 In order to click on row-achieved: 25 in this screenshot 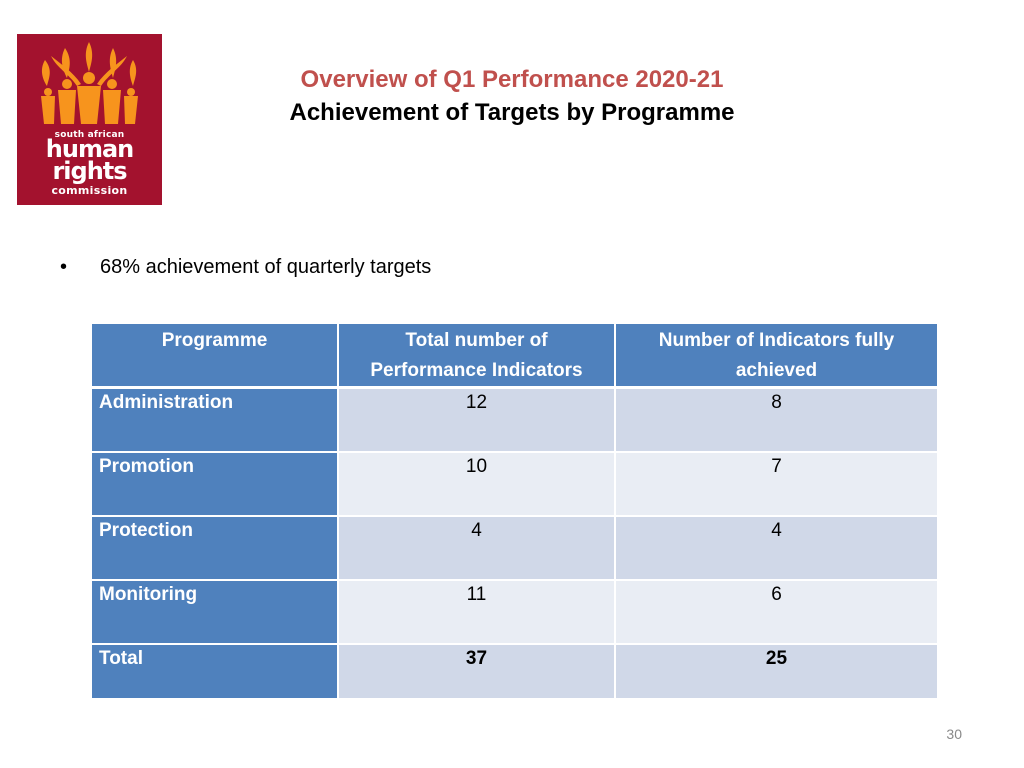, I will do `click(776, 672)`.